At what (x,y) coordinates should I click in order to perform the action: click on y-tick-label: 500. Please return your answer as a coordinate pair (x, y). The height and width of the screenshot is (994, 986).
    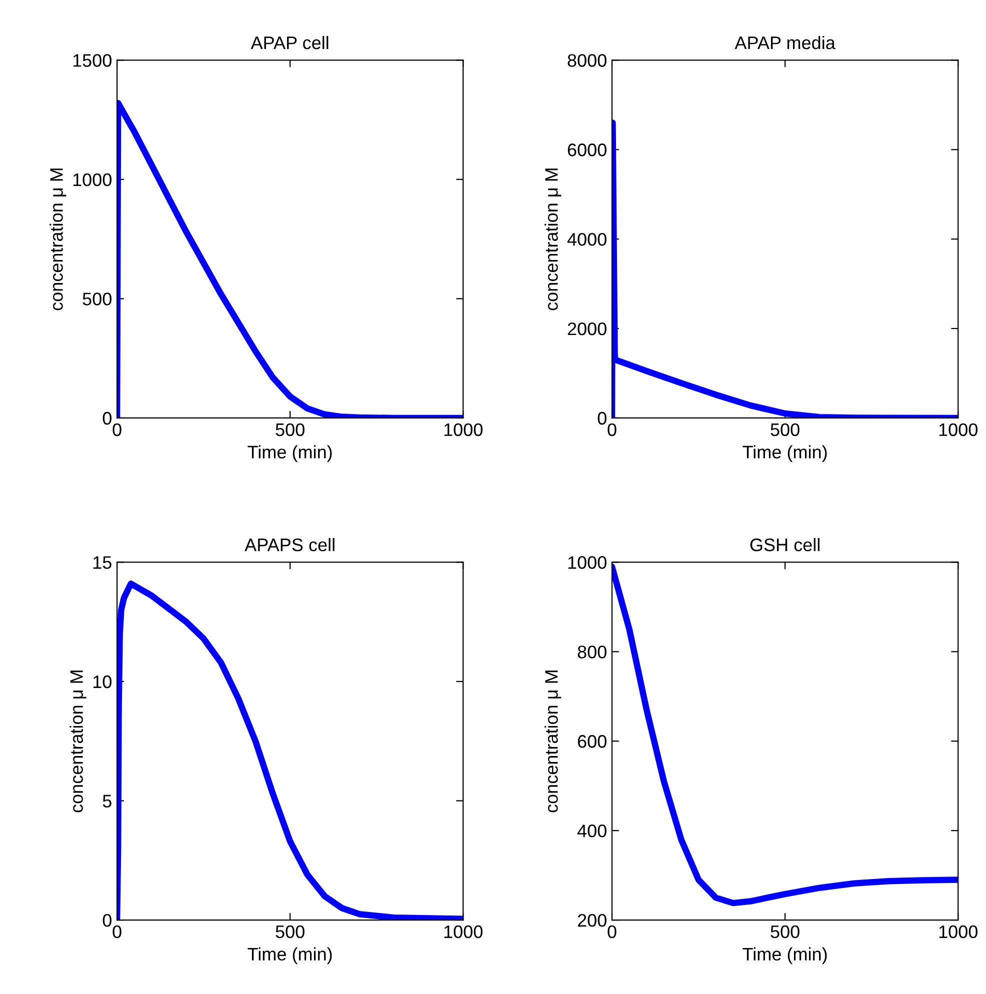
    Looking at the image, I should click on (97, 299).